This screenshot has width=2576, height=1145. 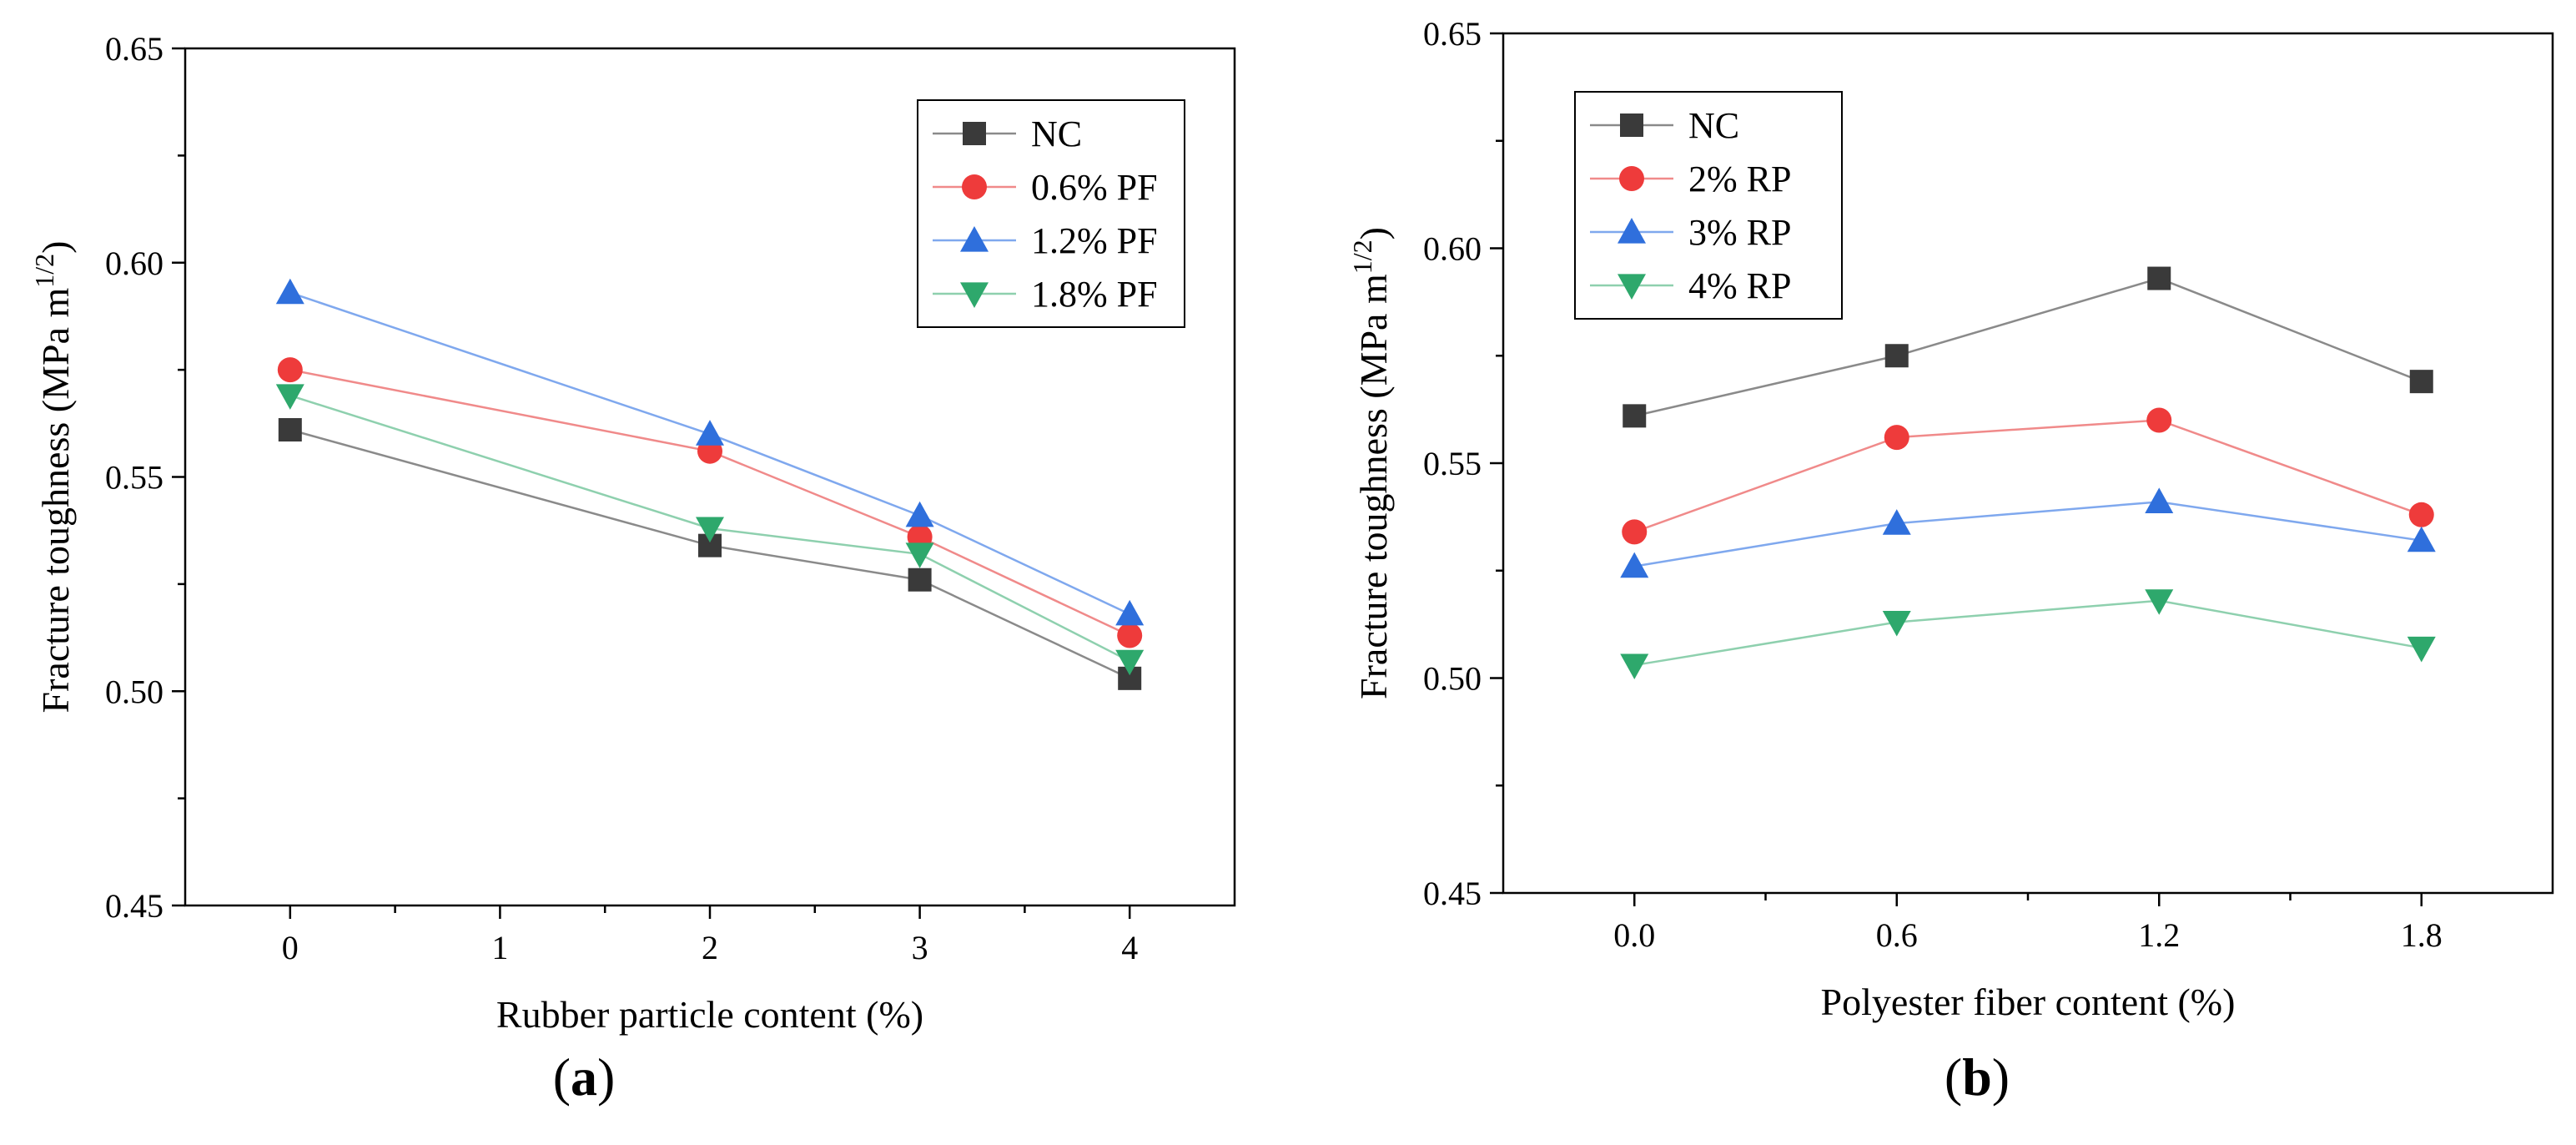 What do you see at coordinates (920, 948) in the screenshot?
I see `x-tick-label: 3` at bounding box center [920, 948].